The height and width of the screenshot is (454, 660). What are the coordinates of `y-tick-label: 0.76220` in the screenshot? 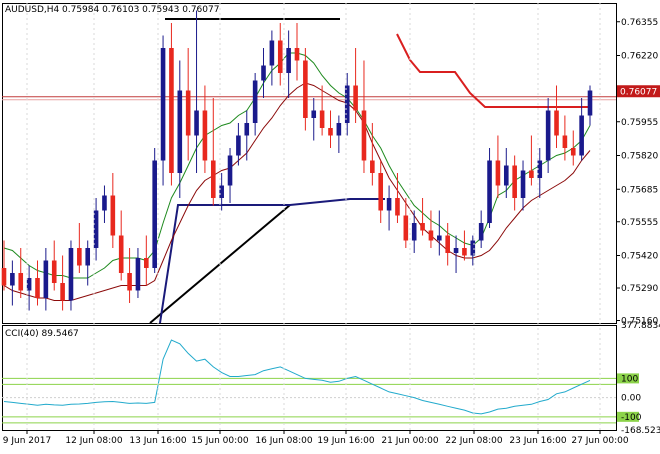 It's located at (639, 57).